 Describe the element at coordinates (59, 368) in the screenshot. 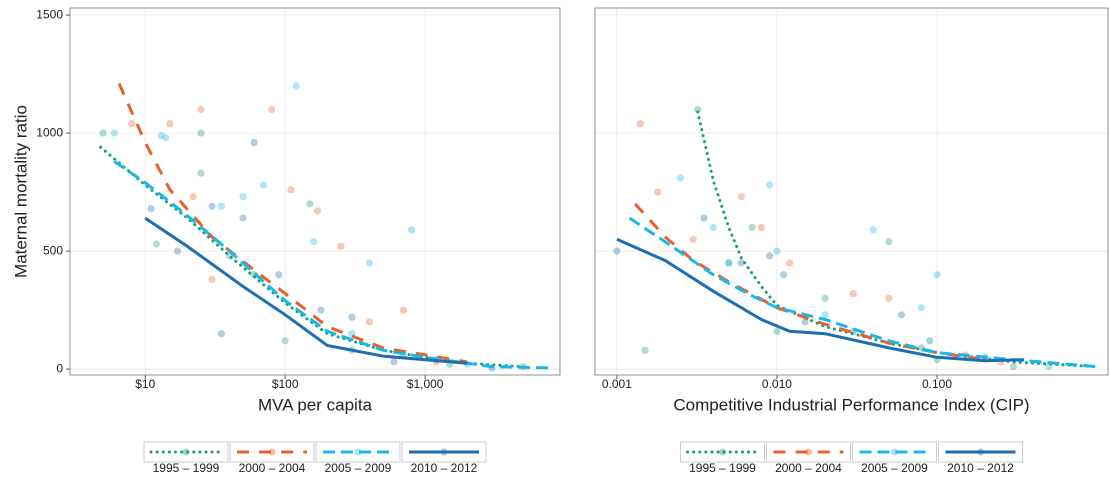

I see `y-tick-label: 0` at that location.